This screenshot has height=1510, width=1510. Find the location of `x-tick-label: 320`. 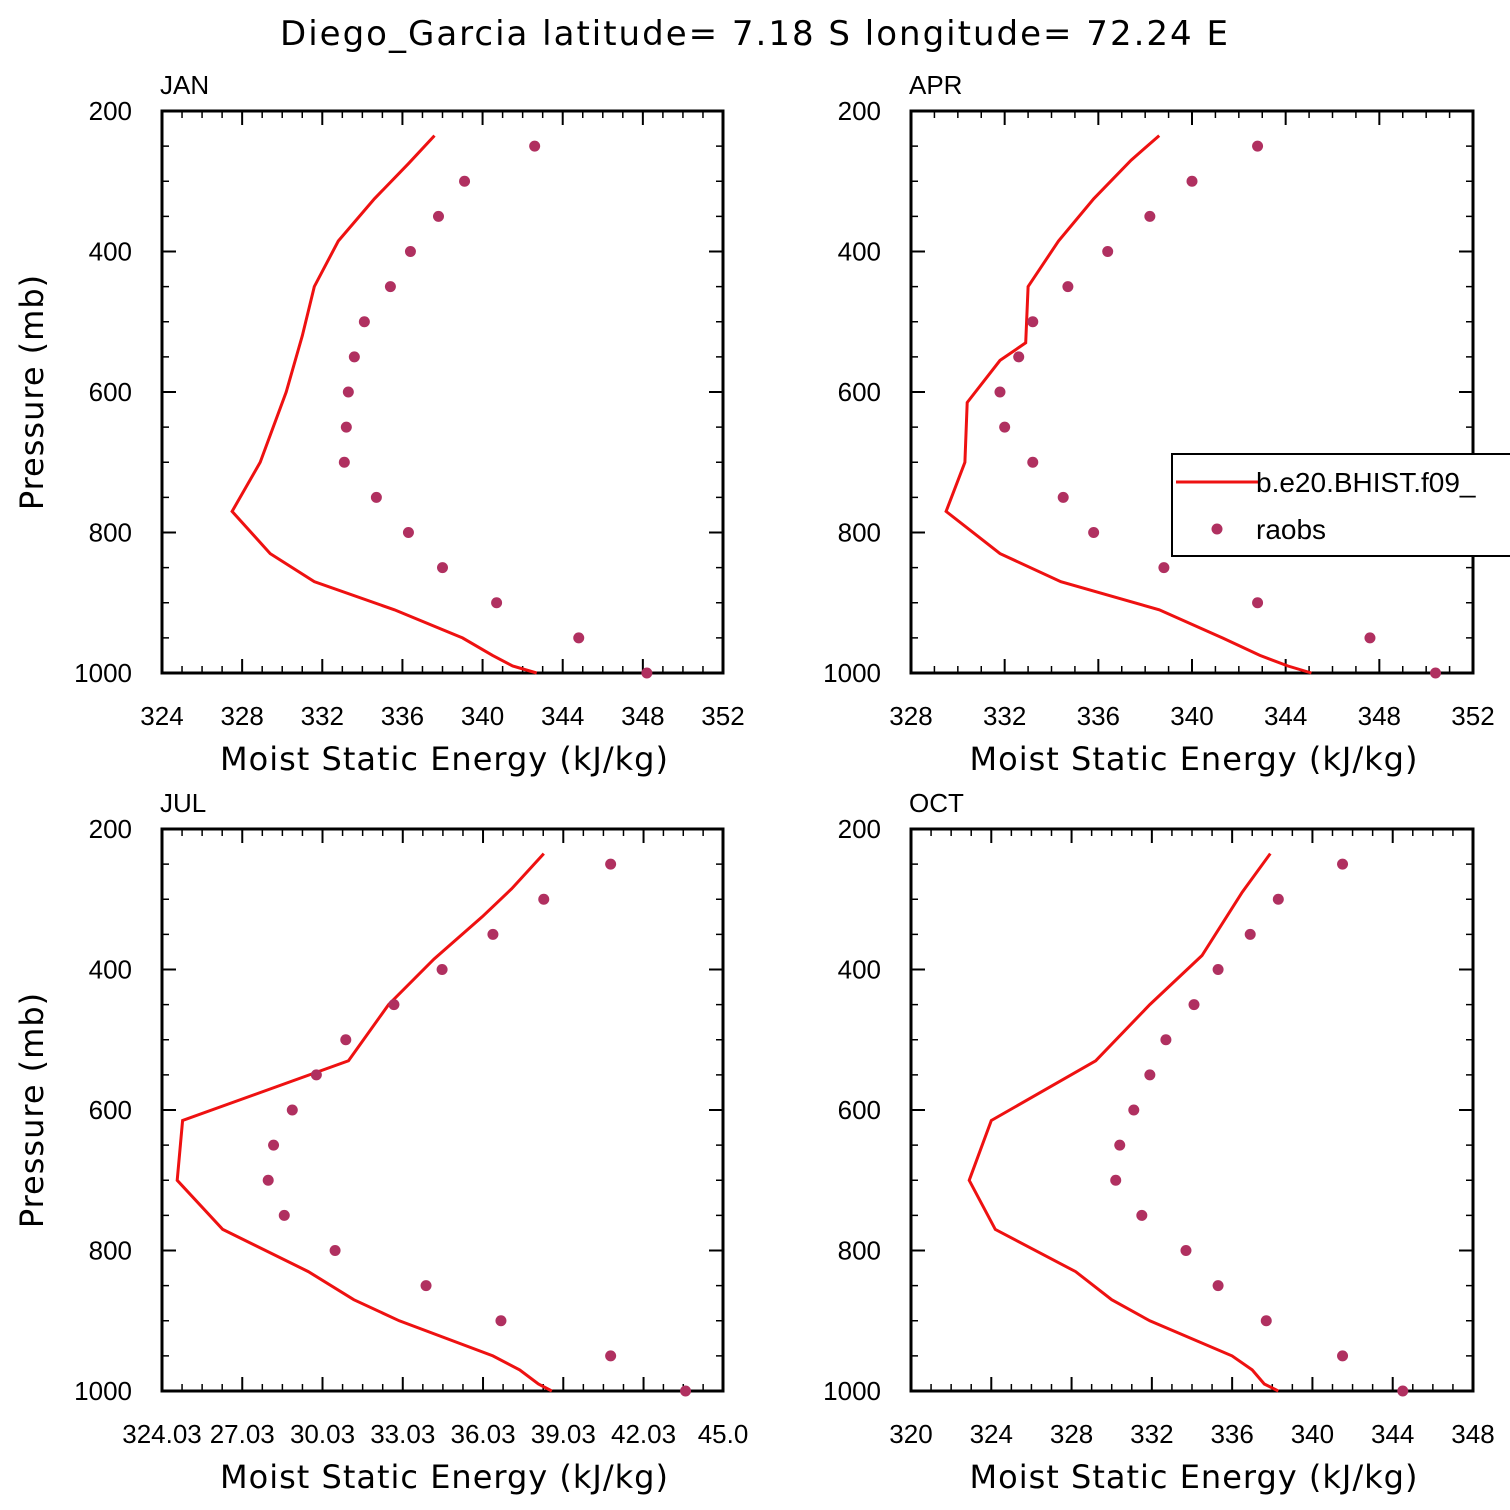

x-tick-label: 320 is located at coordinates (910, 1434).